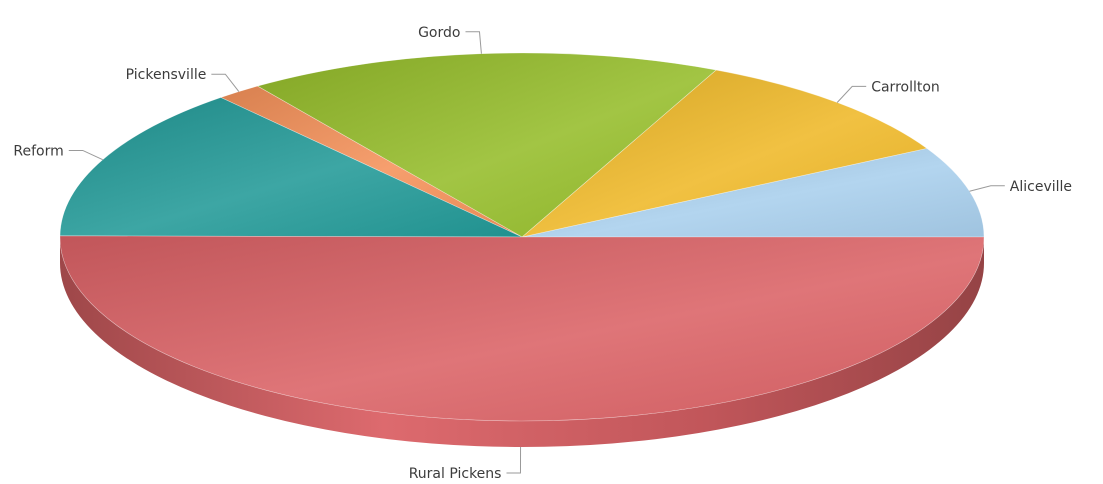 This screenshot has width=1103, height=484. Describe the element at coordinates (851, 94) in the screenshot. I see `leader-line-carrollton` at that location.